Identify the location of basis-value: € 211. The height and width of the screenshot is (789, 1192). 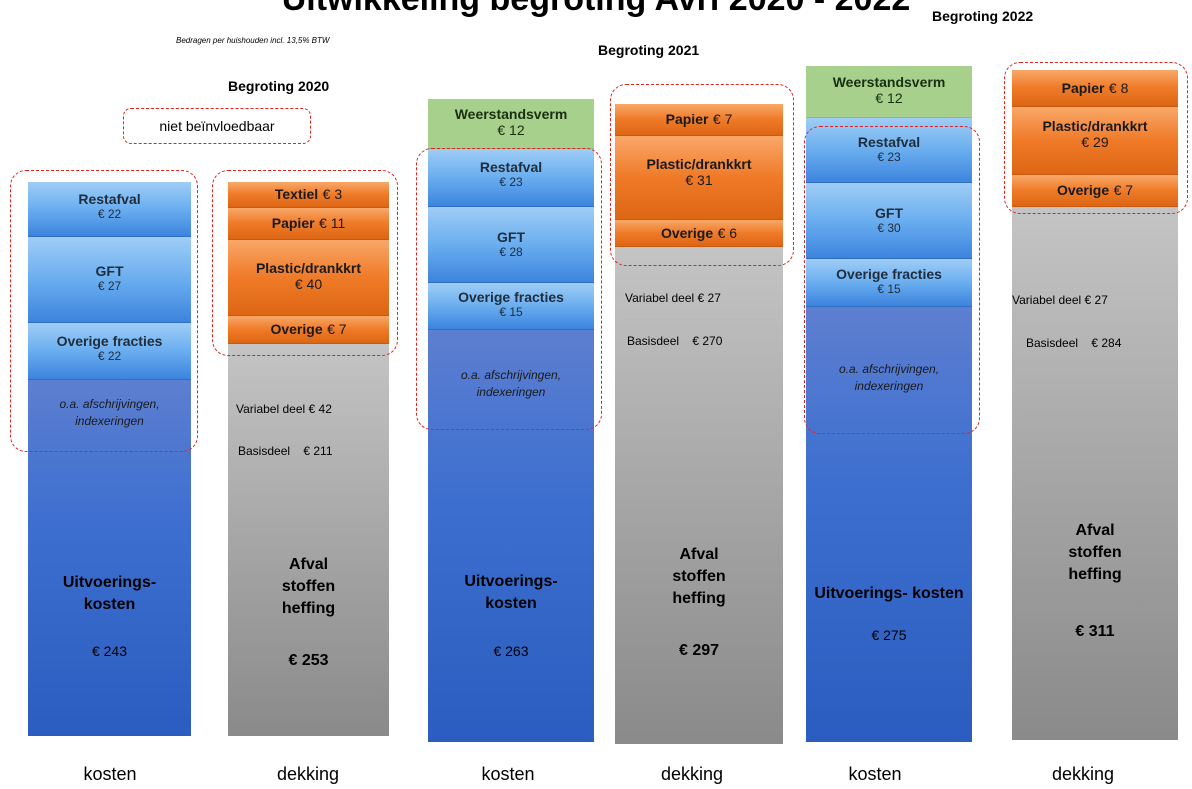
(318, 451).